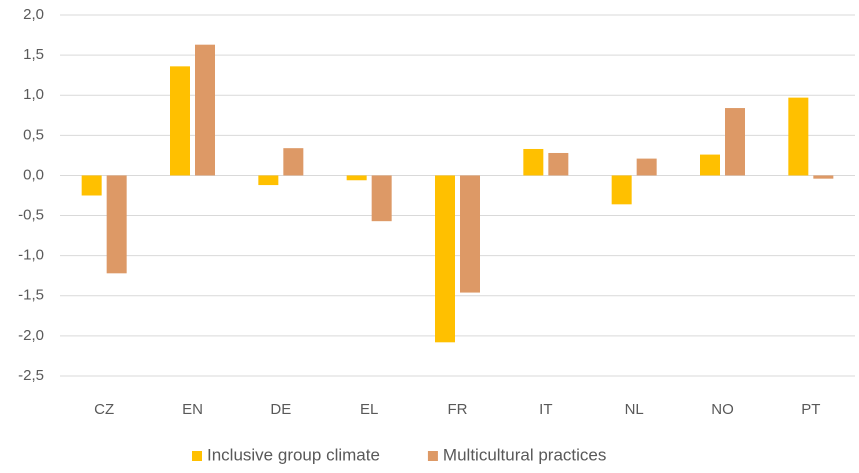 The width and height of the screenshot is (859, 473). I want to click on y-tick-label: -2,0, so click(31, 335).